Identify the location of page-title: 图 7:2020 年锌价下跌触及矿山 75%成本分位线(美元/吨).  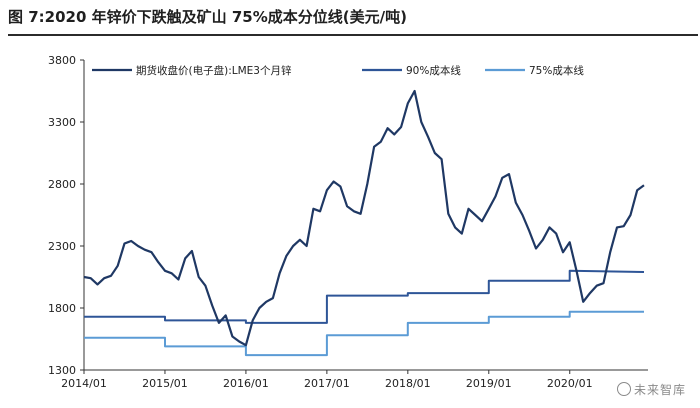
(207, 17).